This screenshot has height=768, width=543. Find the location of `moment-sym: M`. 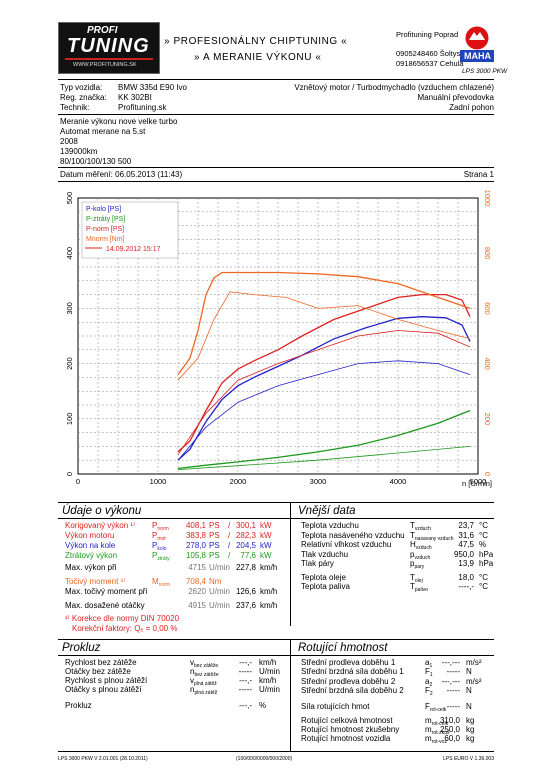

moment-sym: M is located at coordinates (155, 581).